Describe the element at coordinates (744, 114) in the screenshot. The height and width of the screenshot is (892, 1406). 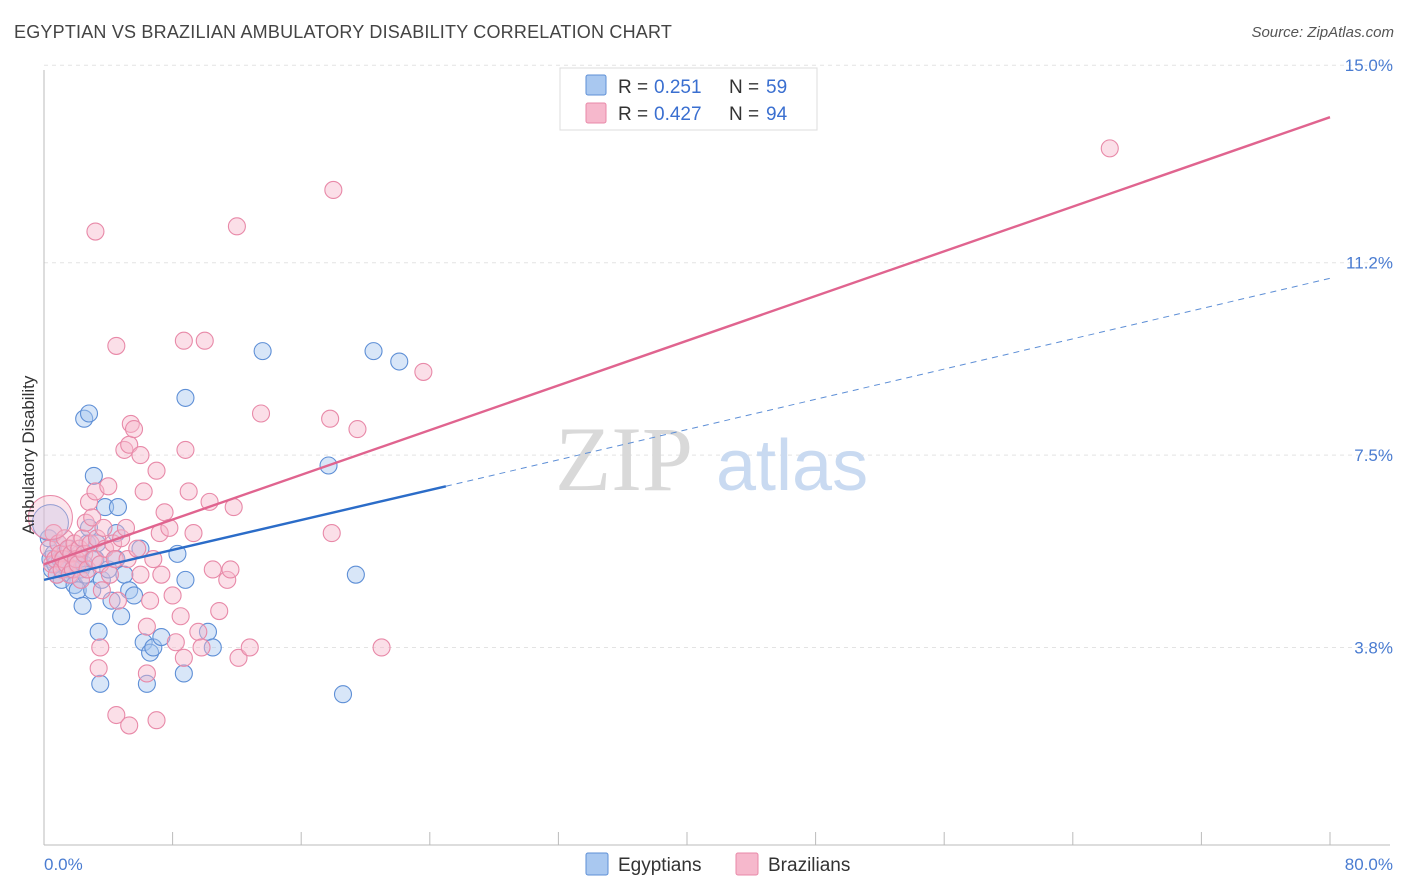
I see `legend-n-label-brazilians: N =` at that location.